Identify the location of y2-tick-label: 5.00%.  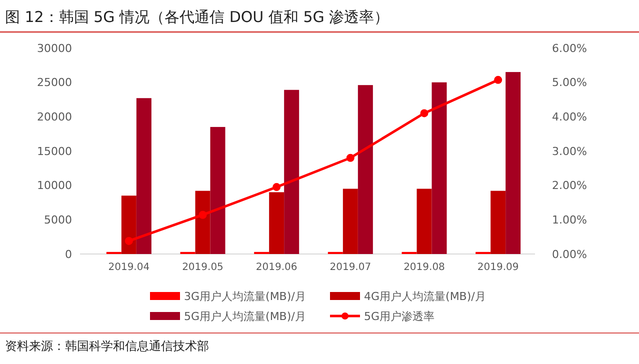
(569, 83).